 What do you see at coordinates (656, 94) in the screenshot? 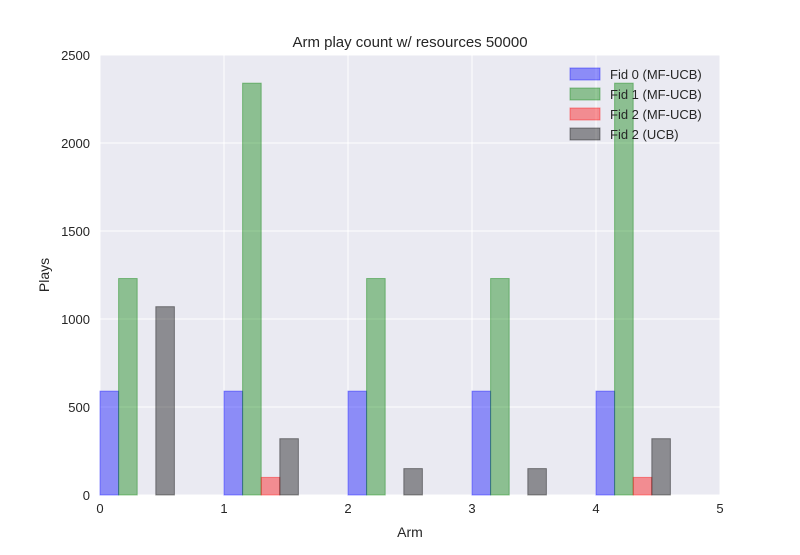
I see `legend-label-1: Fid 1 (MF-UCB)` at bounding box center [656, 94].